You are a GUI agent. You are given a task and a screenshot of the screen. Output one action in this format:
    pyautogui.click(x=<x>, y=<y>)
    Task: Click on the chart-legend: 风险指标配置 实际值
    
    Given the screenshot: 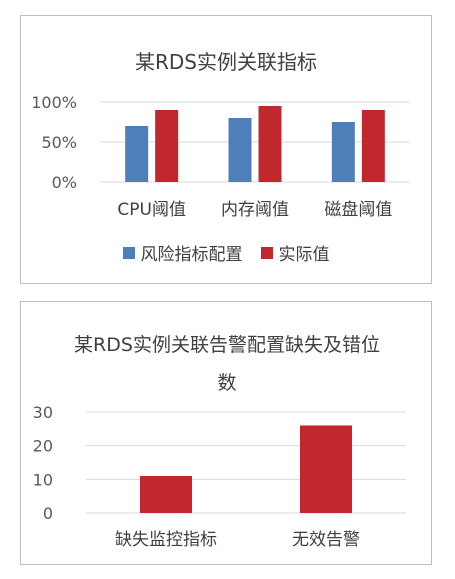 What is the action you would take?
    pyautogui.click(x=226, y=252)
    